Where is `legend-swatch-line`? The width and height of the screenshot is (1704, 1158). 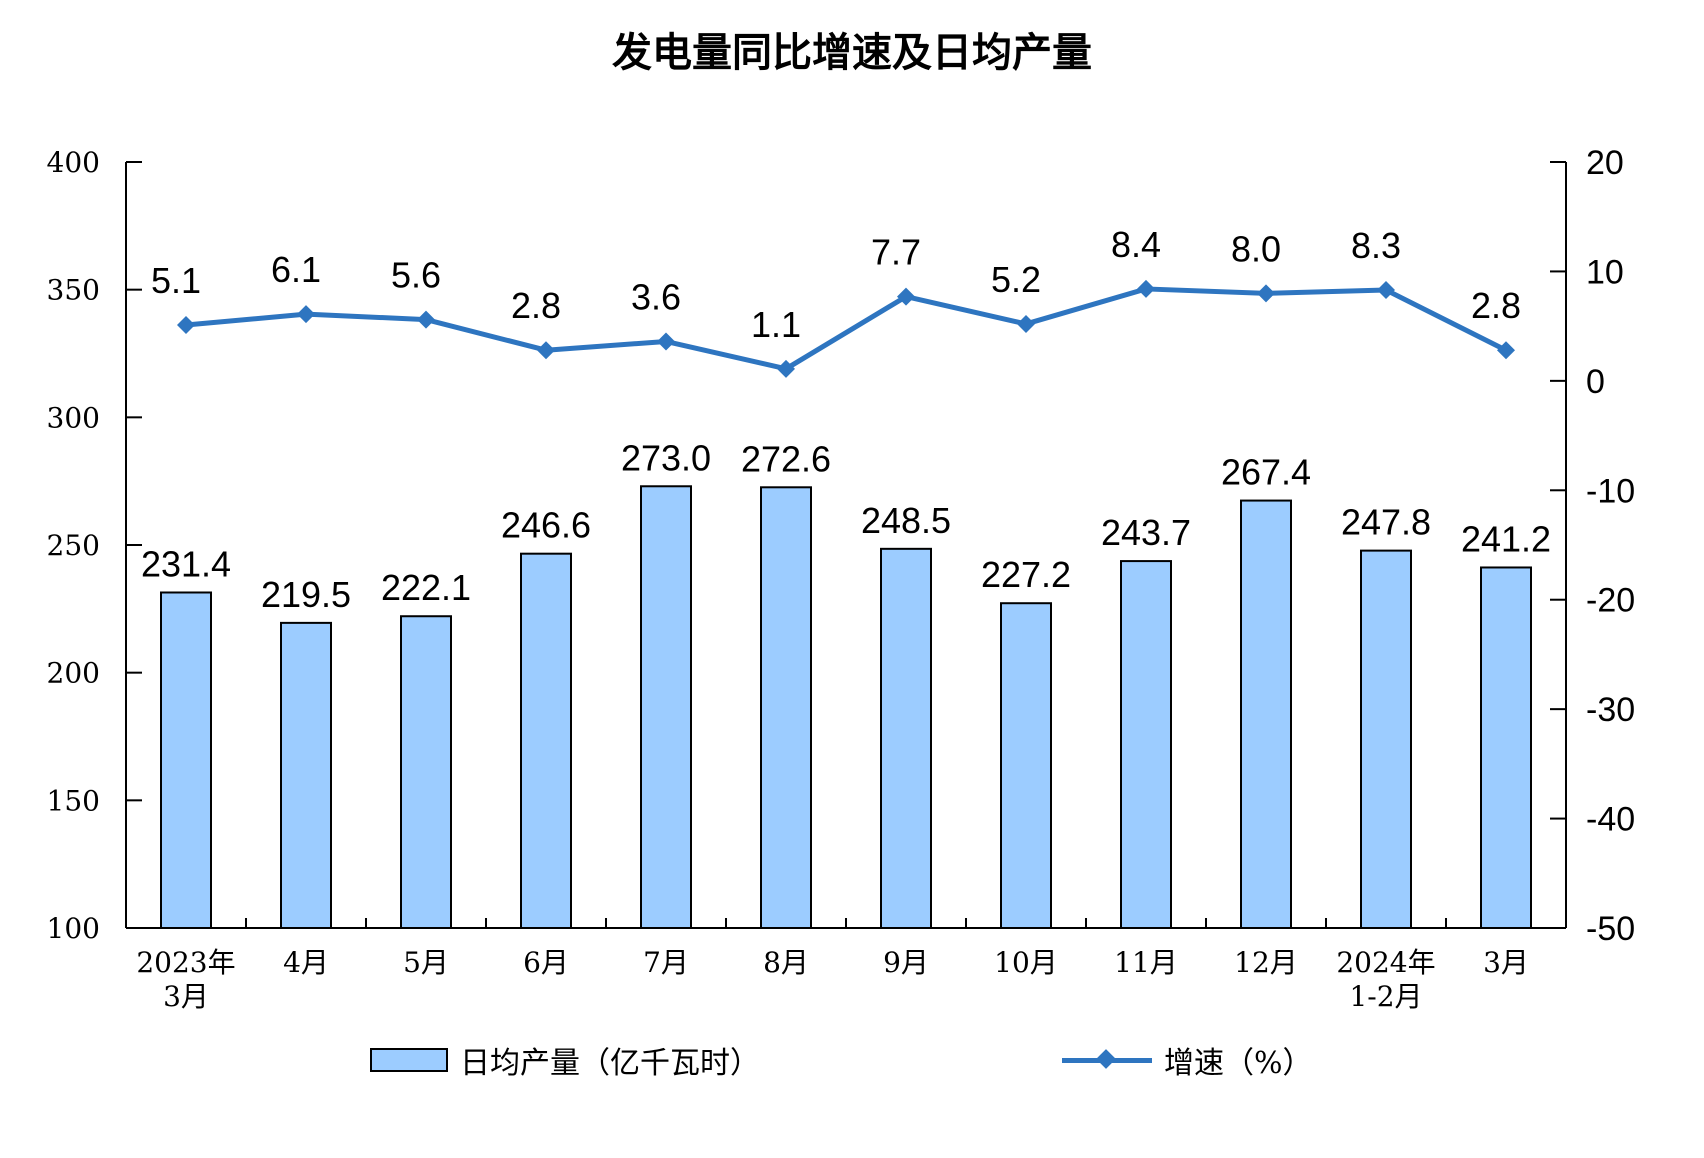
legend-swatch-line is located at coordinates (1107, 1060).